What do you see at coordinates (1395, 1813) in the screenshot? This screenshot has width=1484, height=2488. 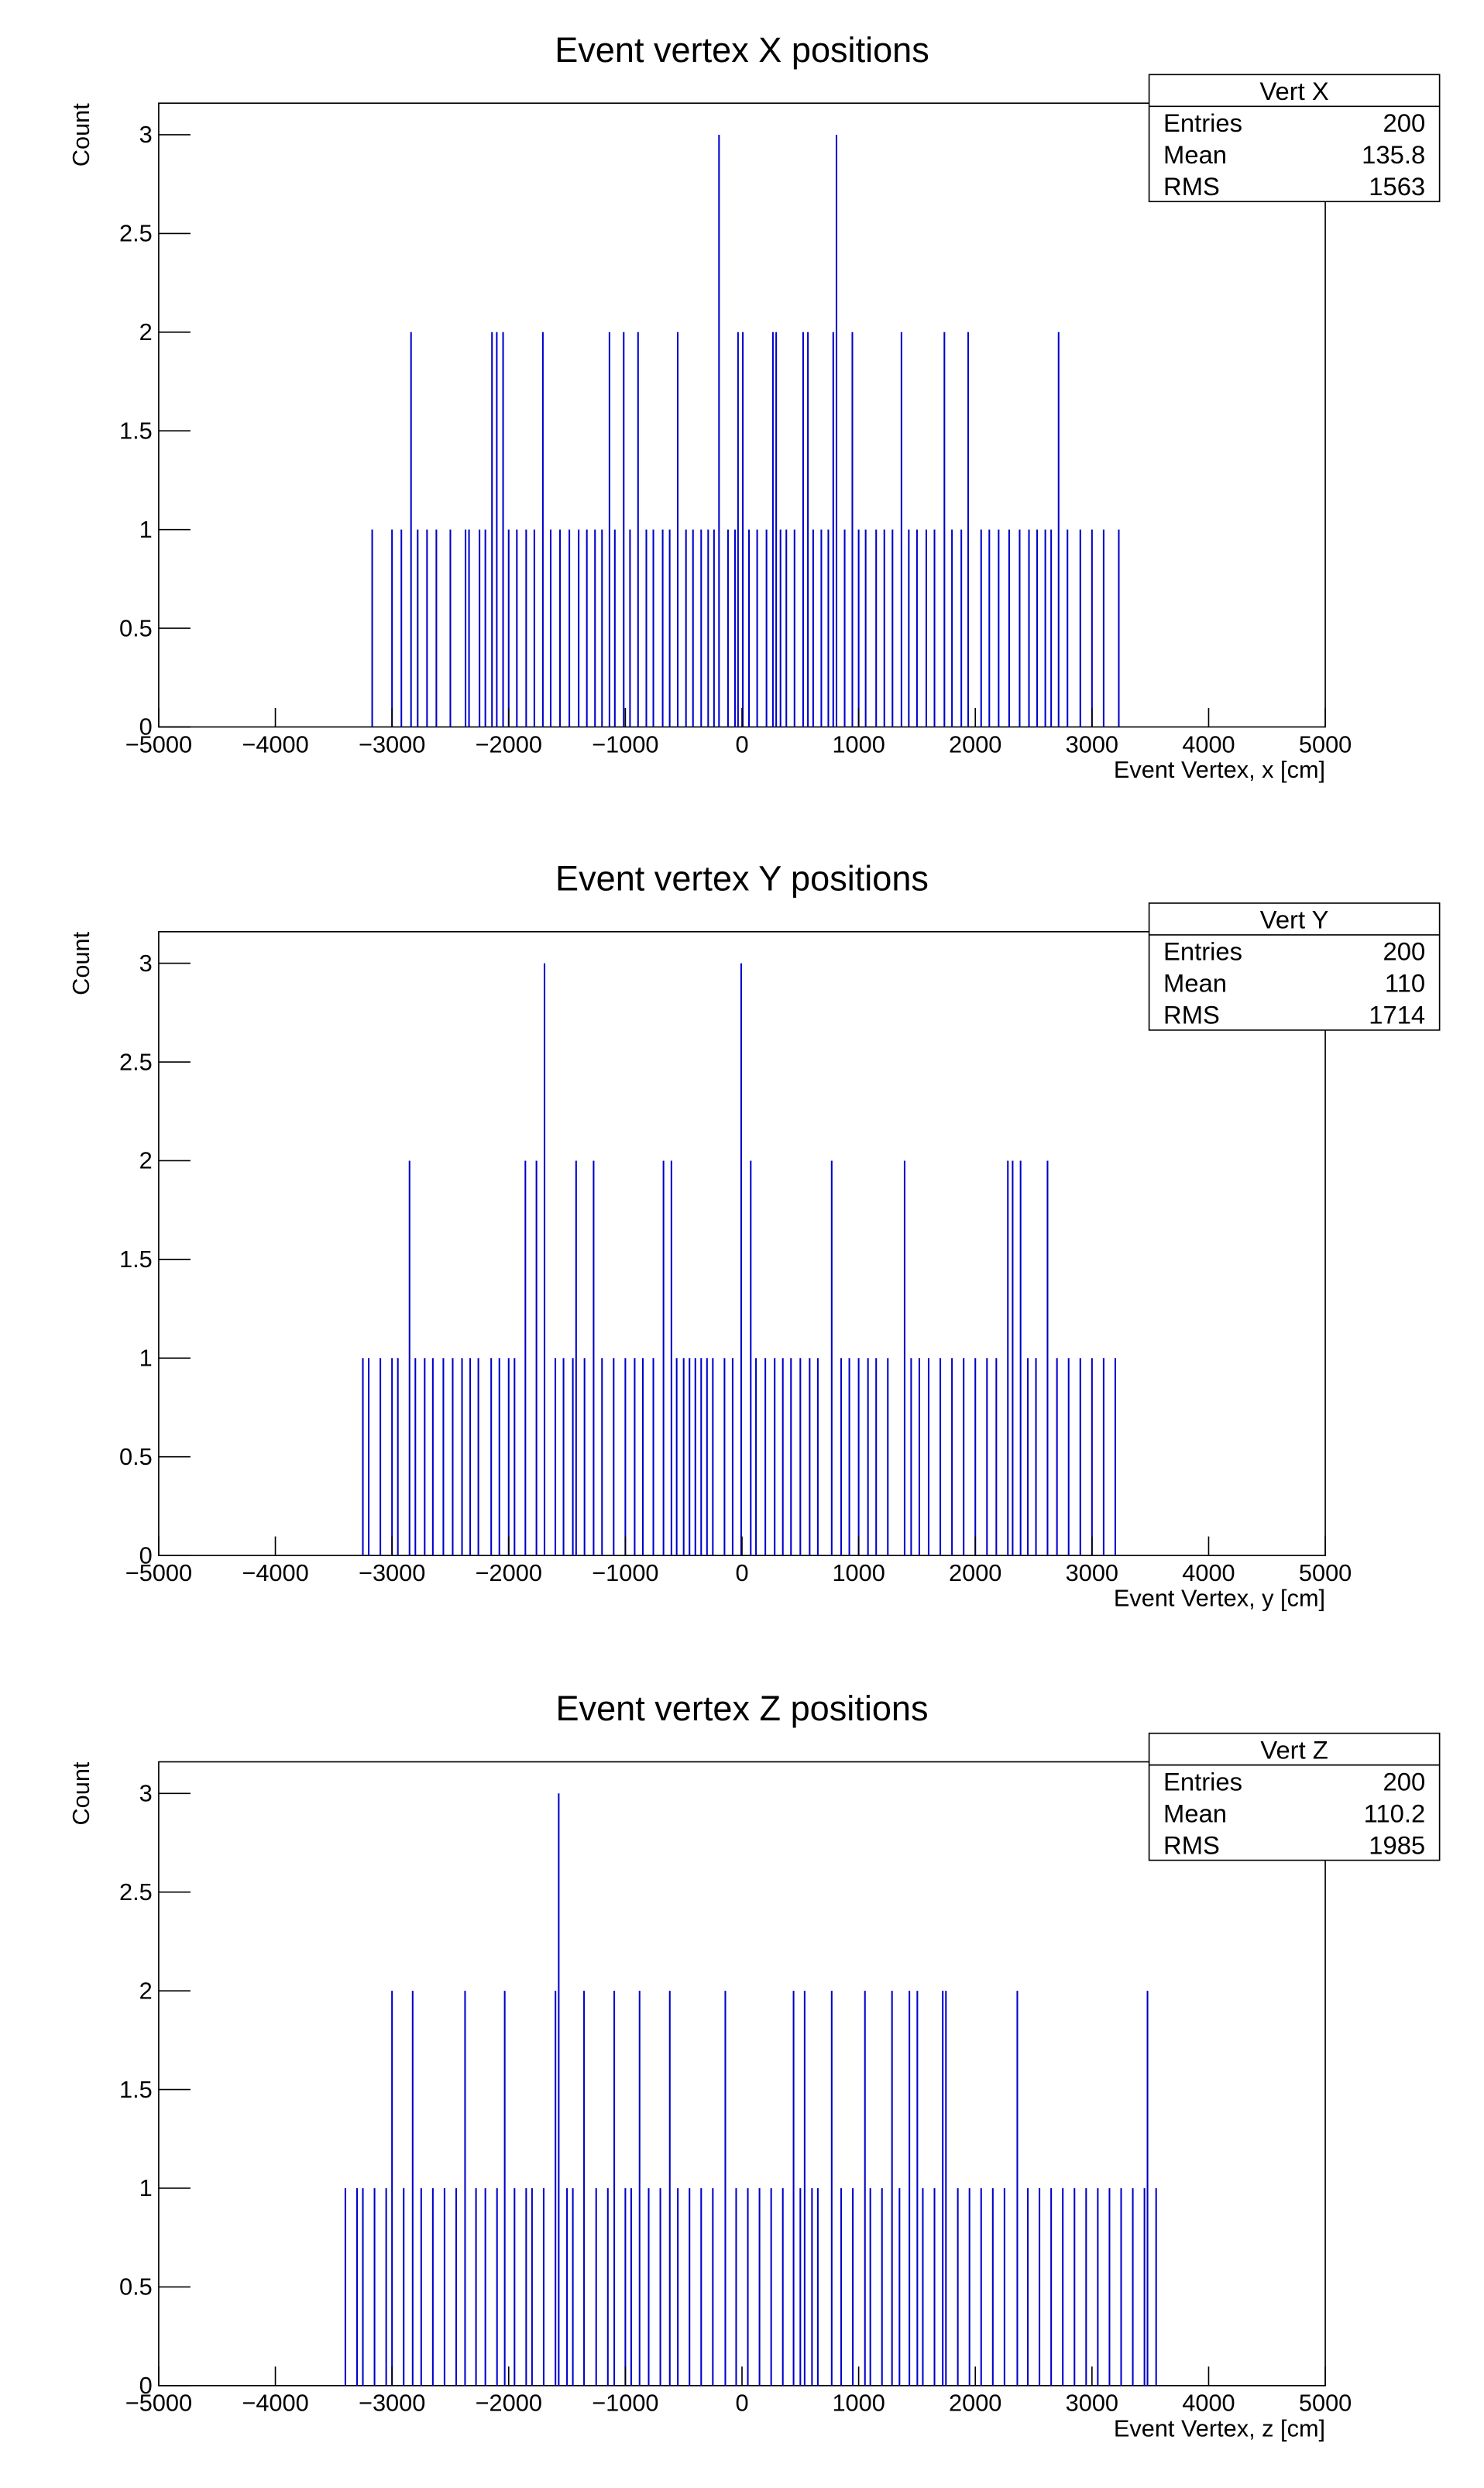 I see `stats-value: 110.2` at bounding box center [1395, 1813].